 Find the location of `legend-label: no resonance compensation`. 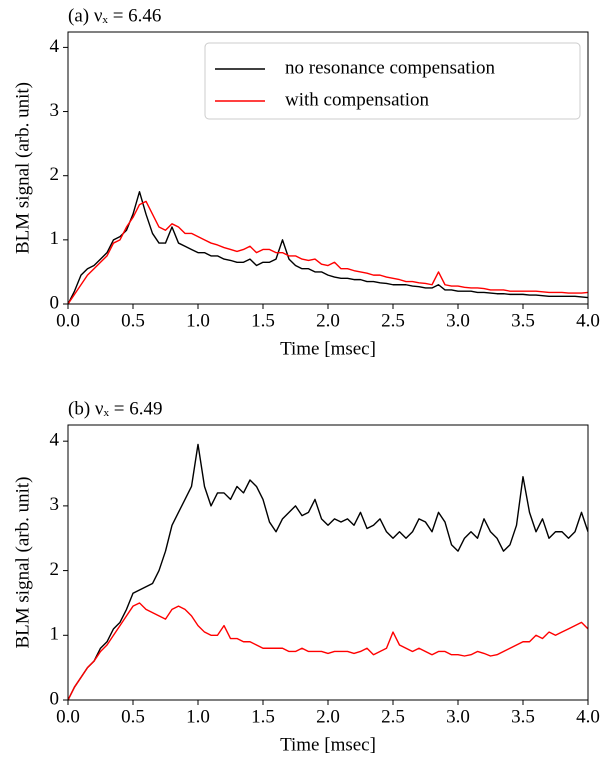

legend-label: no resonance compensation is located at coordinates (390, 67).